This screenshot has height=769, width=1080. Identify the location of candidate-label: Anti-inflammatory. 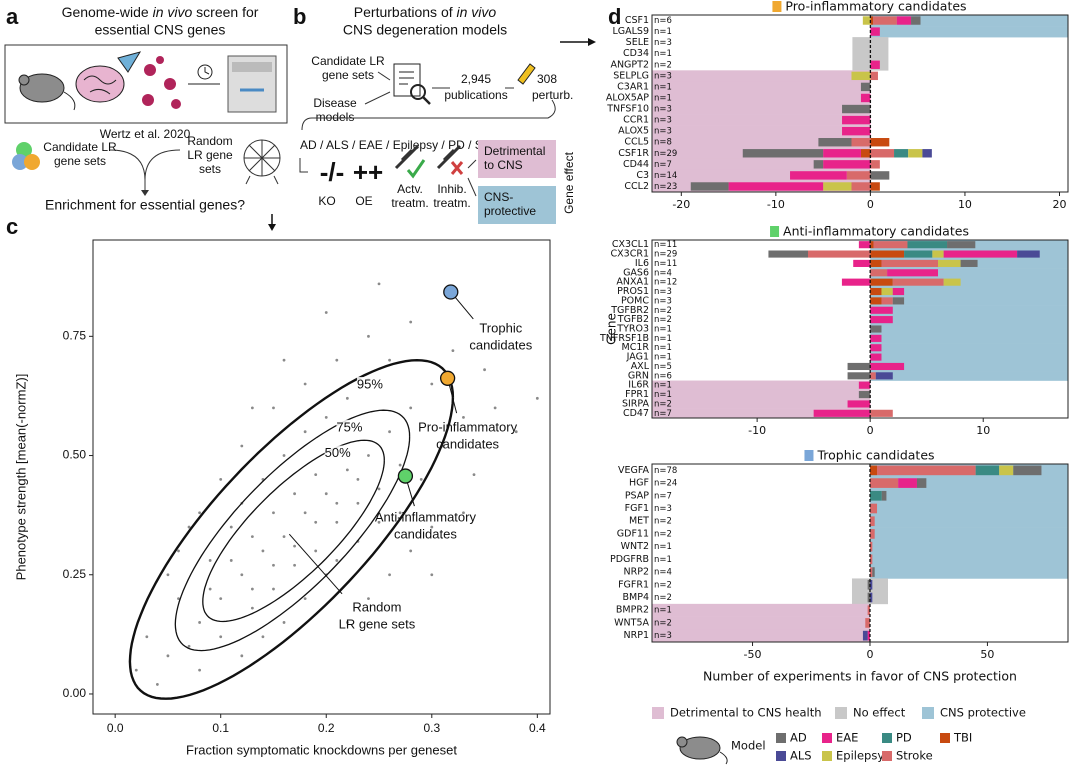
(426, 516).